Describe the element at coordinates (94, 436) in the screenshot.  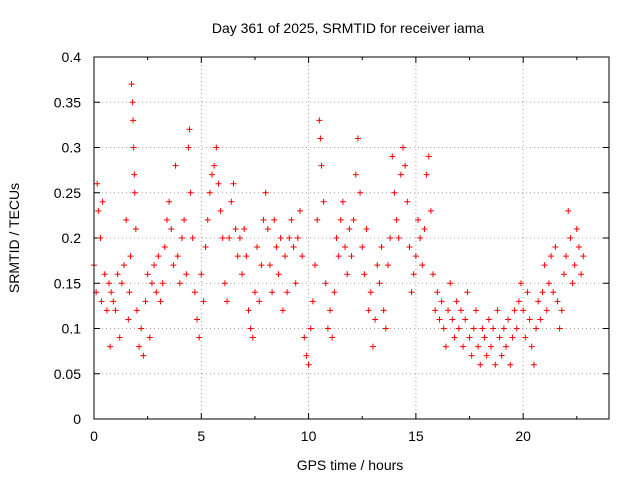
I see `x-tick-label: 0` at that location.